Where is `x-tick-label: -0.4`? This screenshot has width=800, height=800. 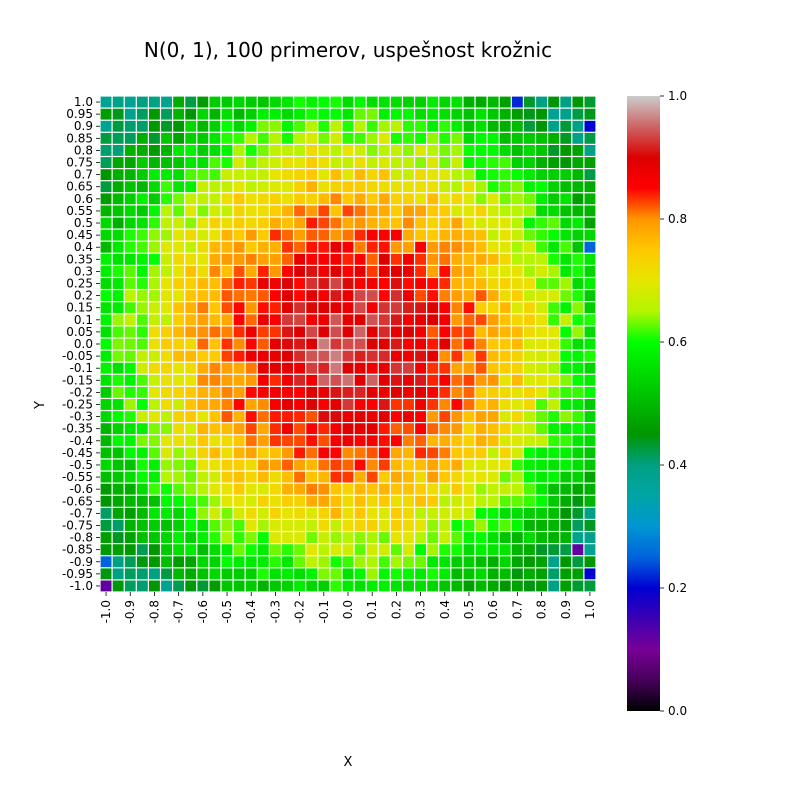 x-tick-label: -0.4 is located at coordinates (251, 611).